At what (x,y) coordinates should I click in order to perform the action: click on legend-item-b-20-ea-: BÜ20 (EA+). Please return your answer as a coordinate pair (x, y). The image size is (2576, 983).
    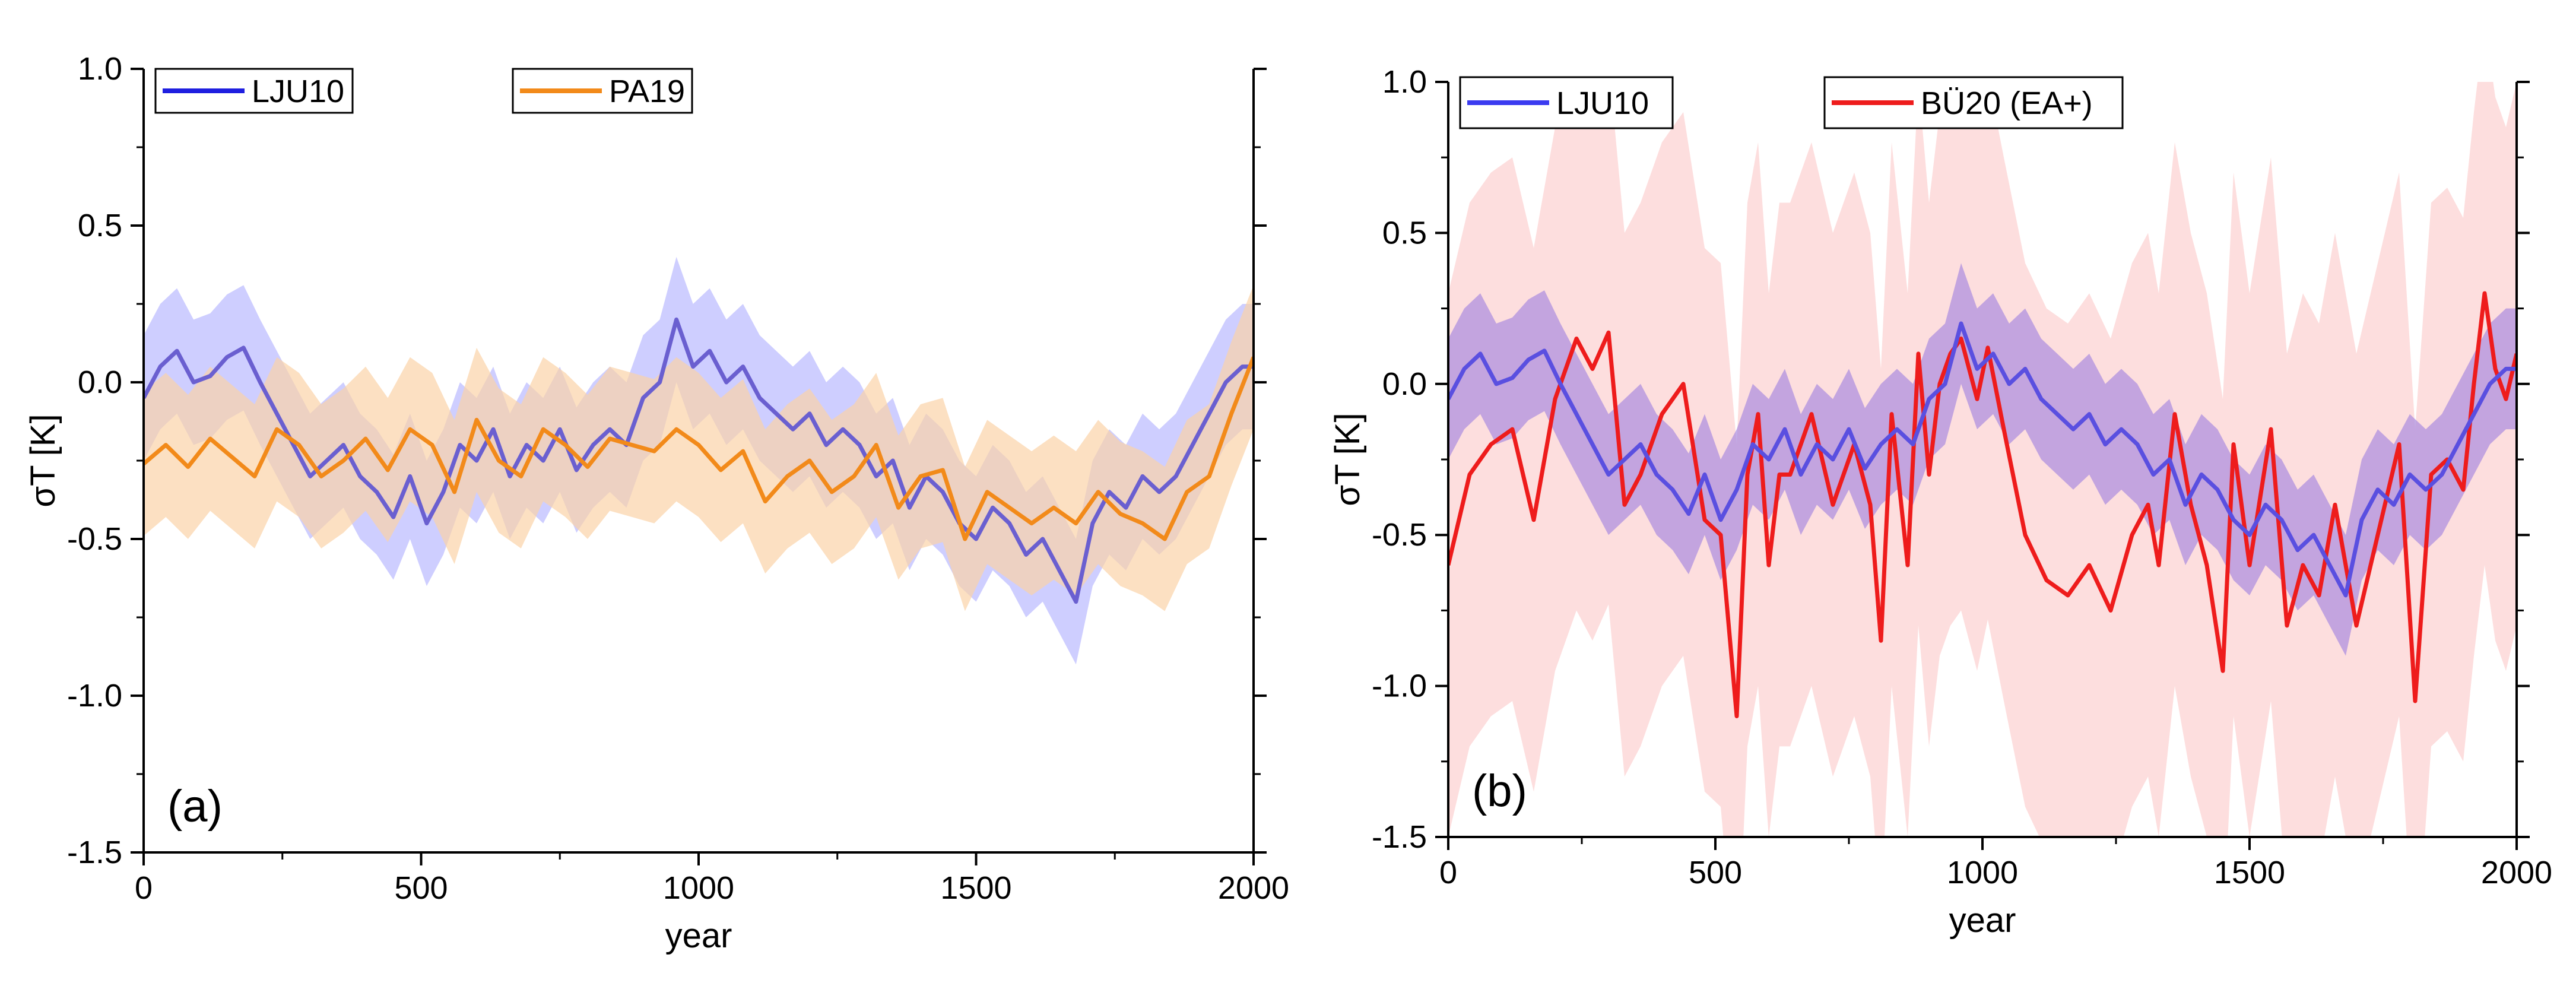
    Looking at the image, I should click on (1973, 102).